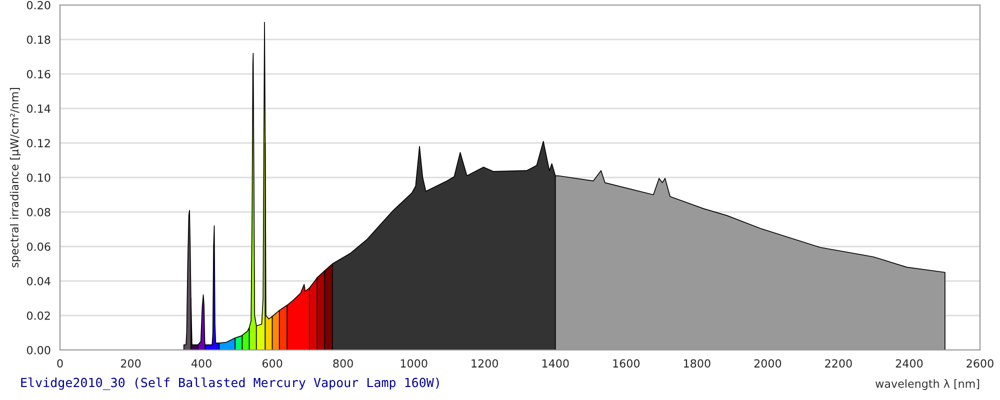  Describe the element at coordinates (928, 384) in the screenshot. I see `x-axis-title: wavelength λ [nm]` at that location.